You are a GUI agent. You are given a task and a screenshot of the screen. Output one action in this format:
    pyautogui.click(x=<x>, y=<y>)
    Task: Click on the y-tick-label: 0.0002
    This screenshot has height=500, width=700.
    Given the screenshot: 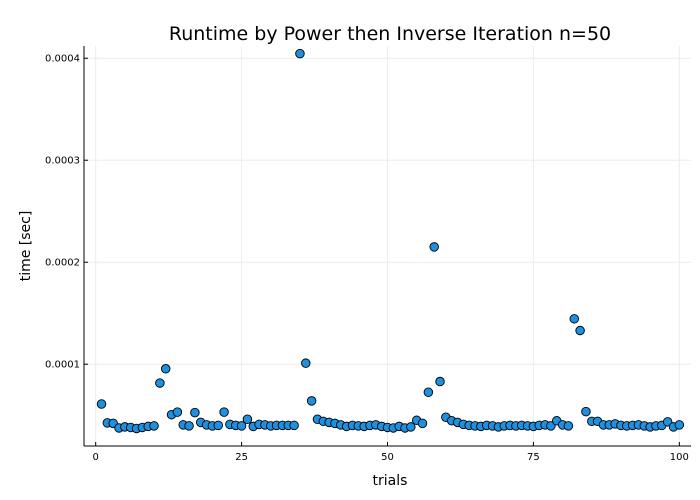 What is the action you would take?
    pyautogui.click(x=62, y=263)
    